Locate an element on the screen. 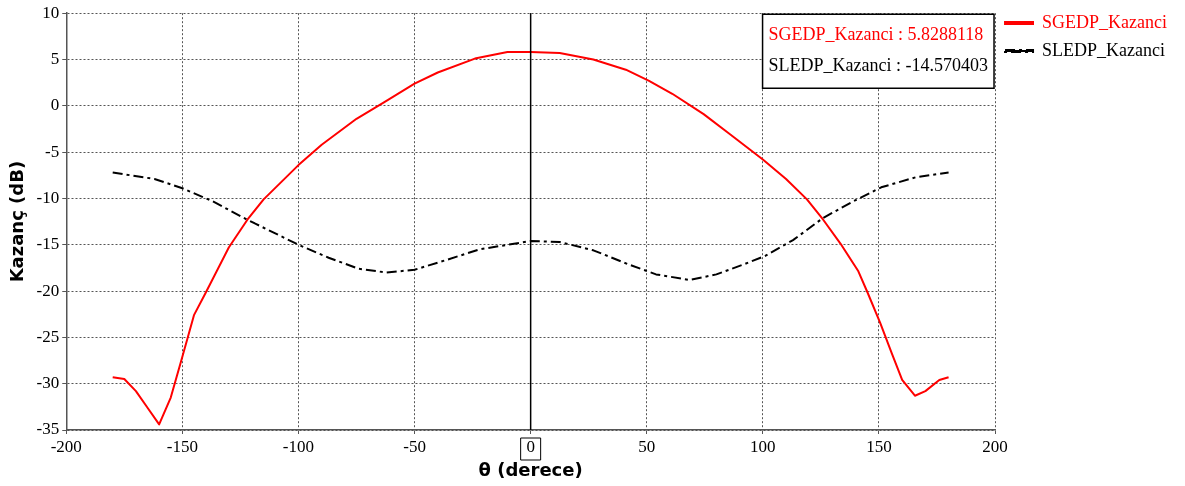 This screenshot has width=1185, height=486. annotation: SGEDP_Kazanci : 5.8288118 is located at coordinates (876, 34).